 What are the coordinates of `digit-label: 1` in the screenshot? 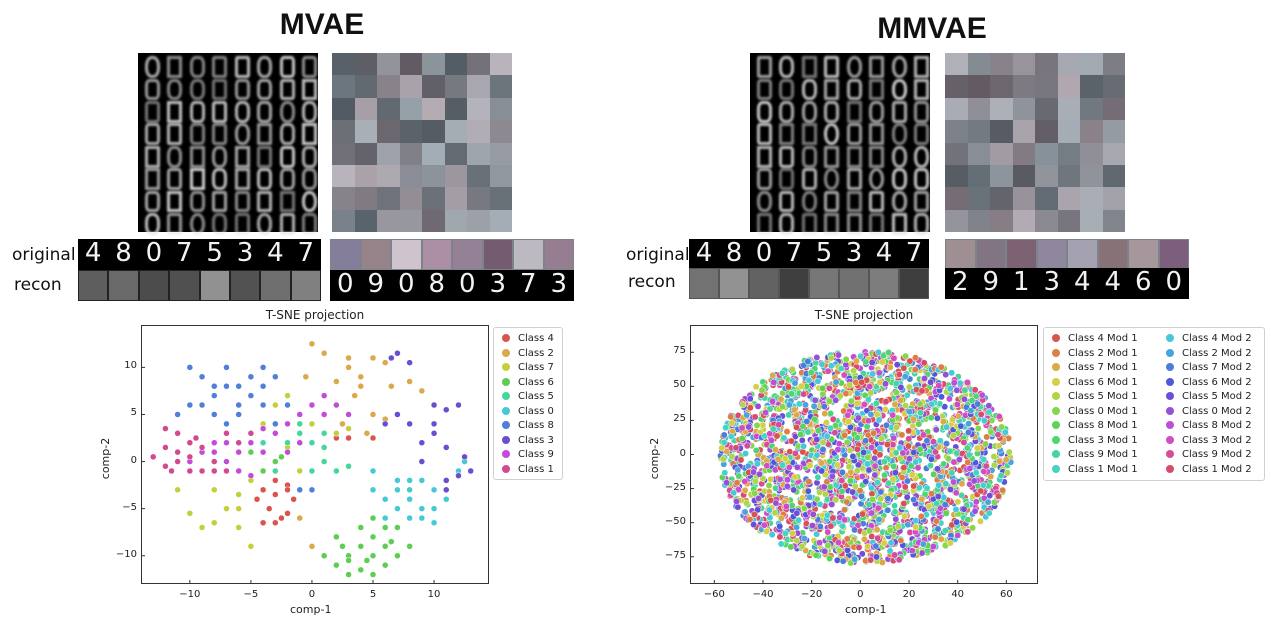 It's located at (1021, 282).